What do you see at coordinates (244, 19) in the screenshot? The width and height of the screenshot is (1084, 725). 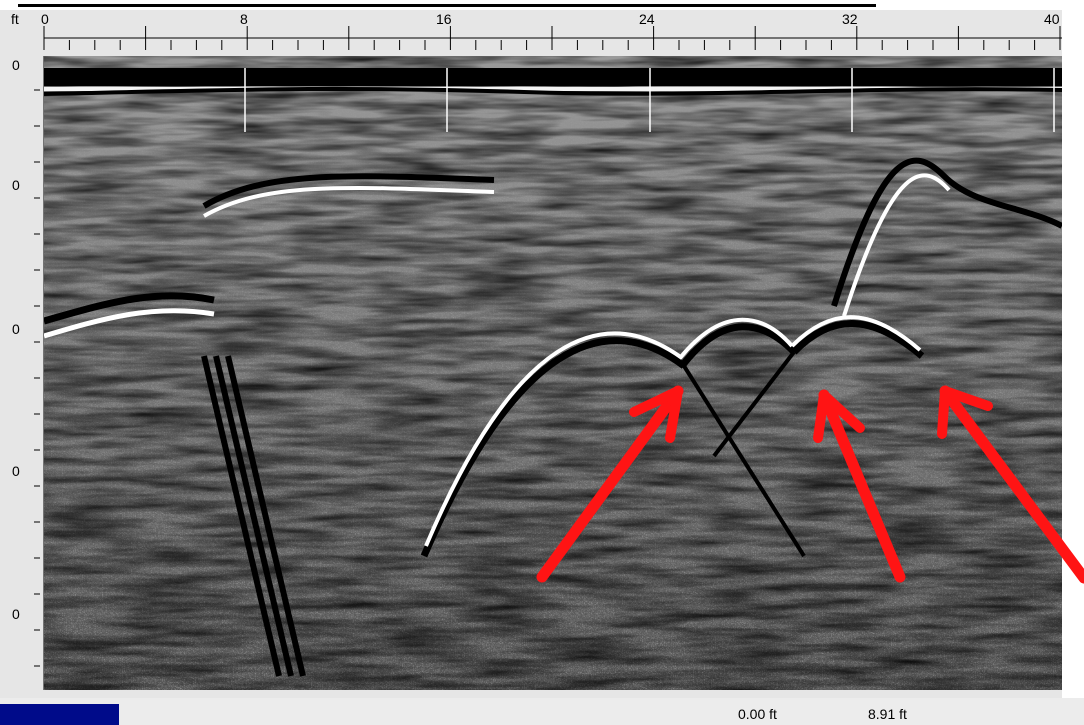 I see `ruler-tick-label: 8` at bounding box center [244, 19].